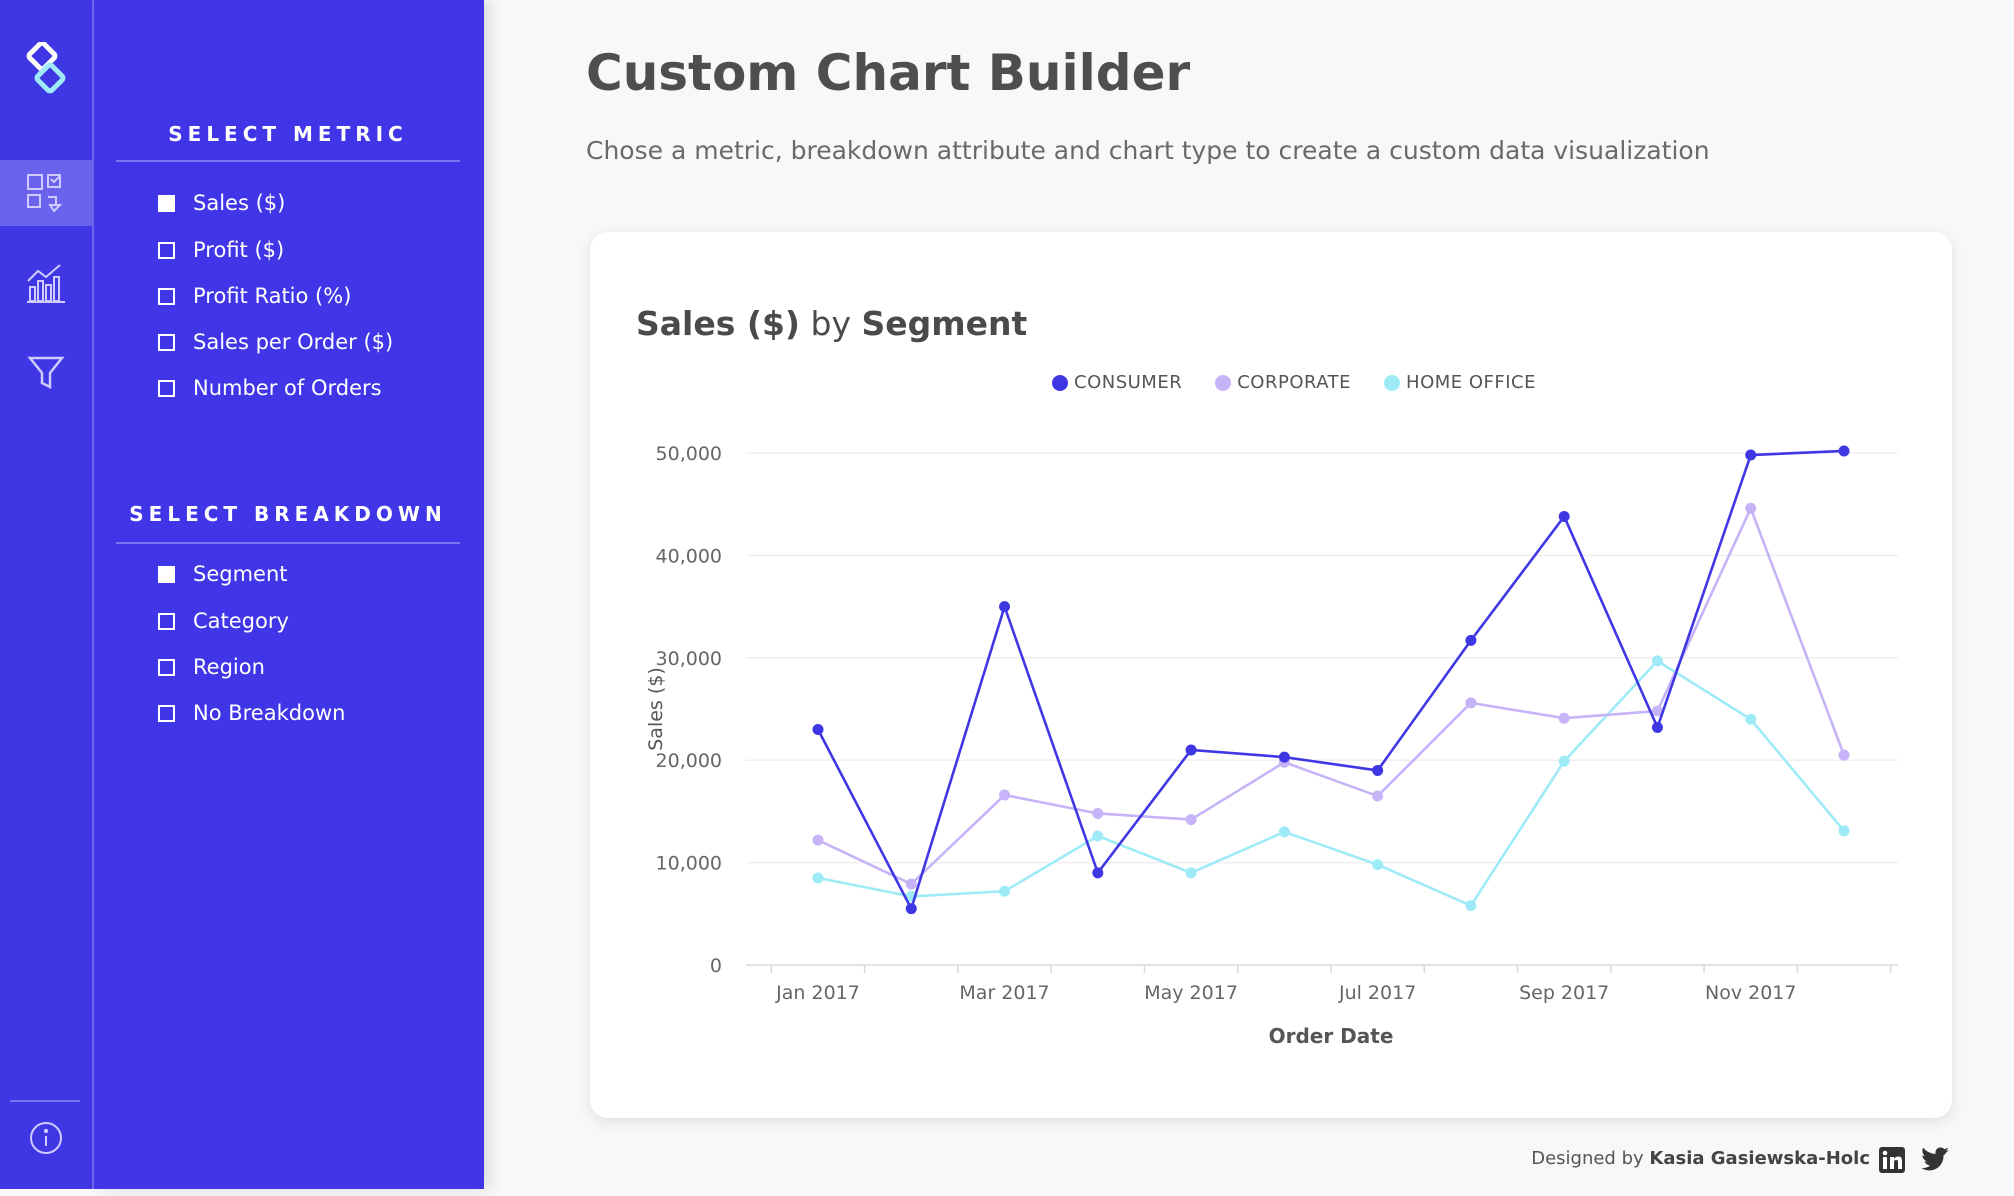 The height and width of the screenshot is (1196, 2014). I want to click on builder-icon, so click(46, 193).